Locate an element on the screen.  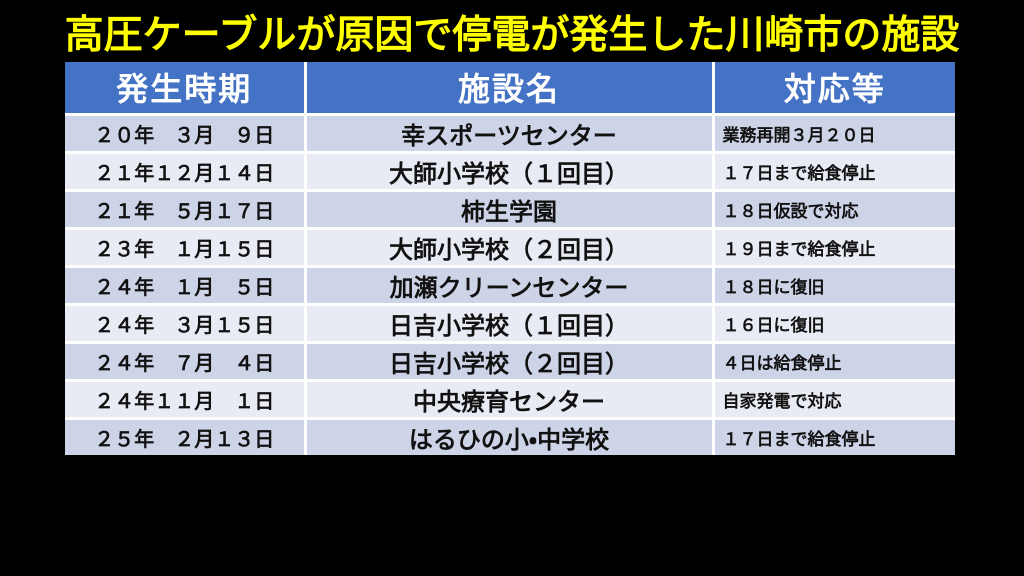
table-row: ２１年１２月１４日 大師小学校（１回目） １７日まで給食停止 is located at coordinates (510, 171).